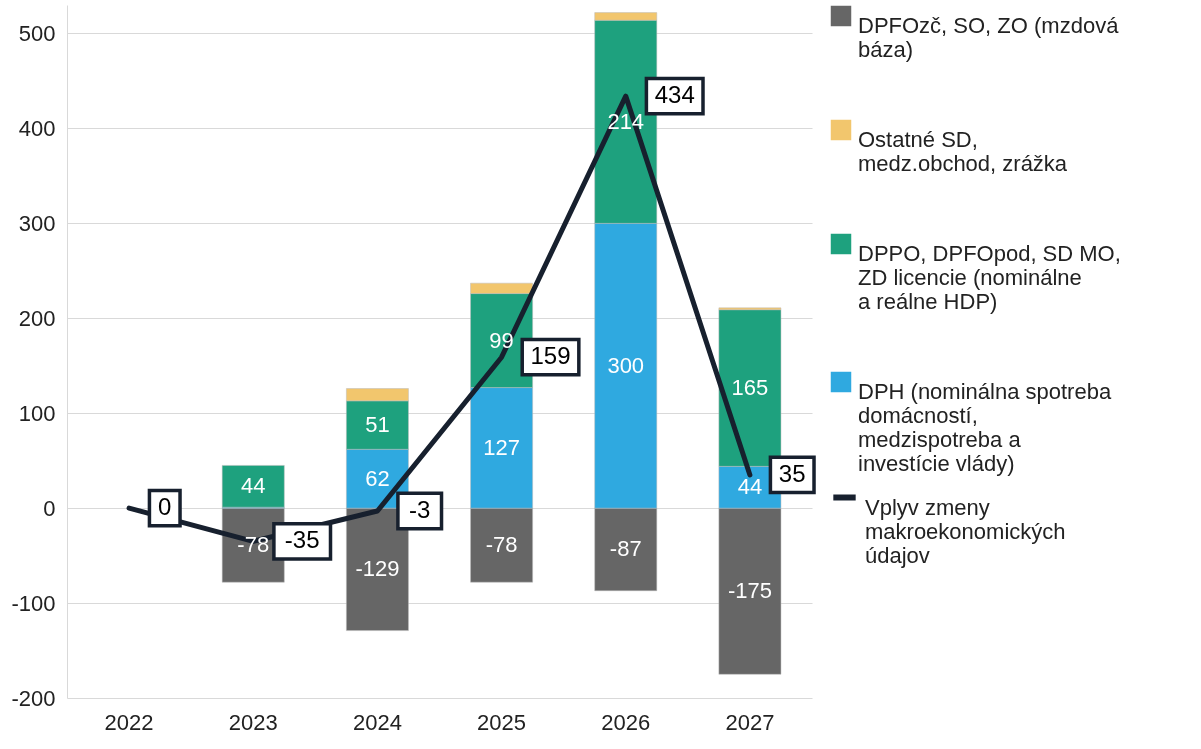 The image size is (1201, 749). What do you see at coordinates (626, 722) in the screenshot?
I see `x-tick-label: 2026` at bounding box center [626, 722].